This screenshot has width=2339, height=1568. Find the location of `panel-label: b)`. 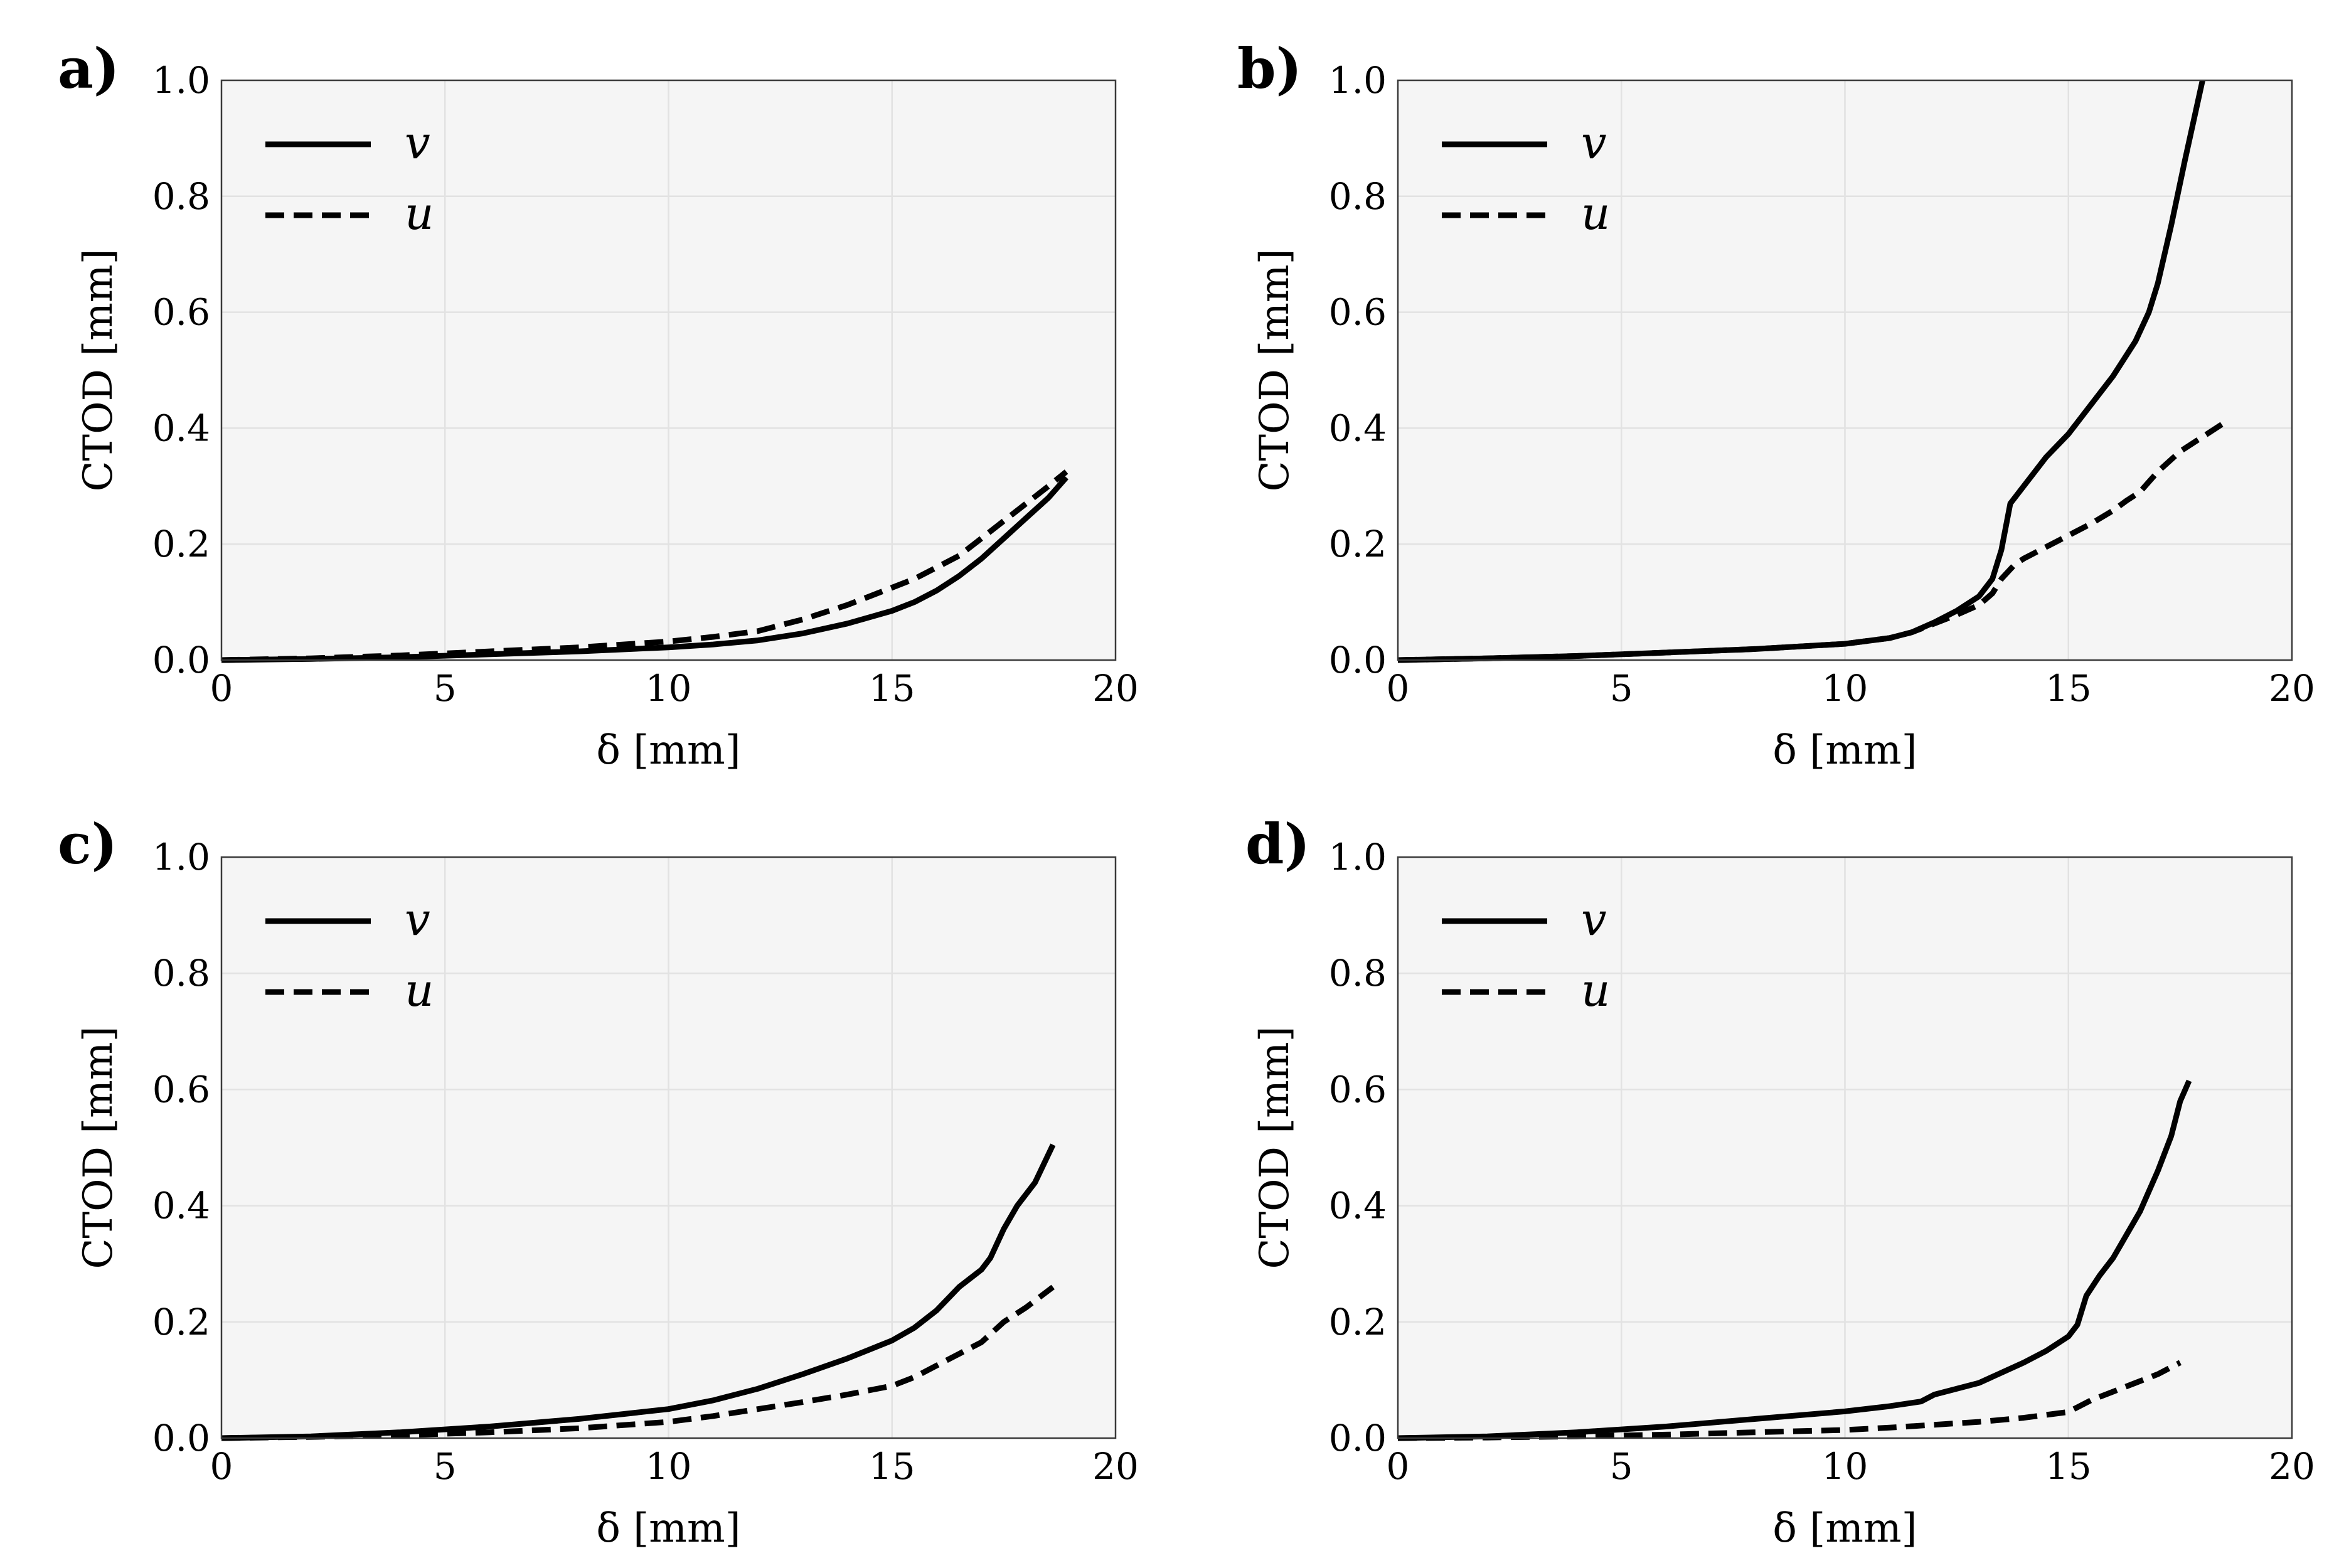

panel-label: b) is located at coordinates (1269, 68).